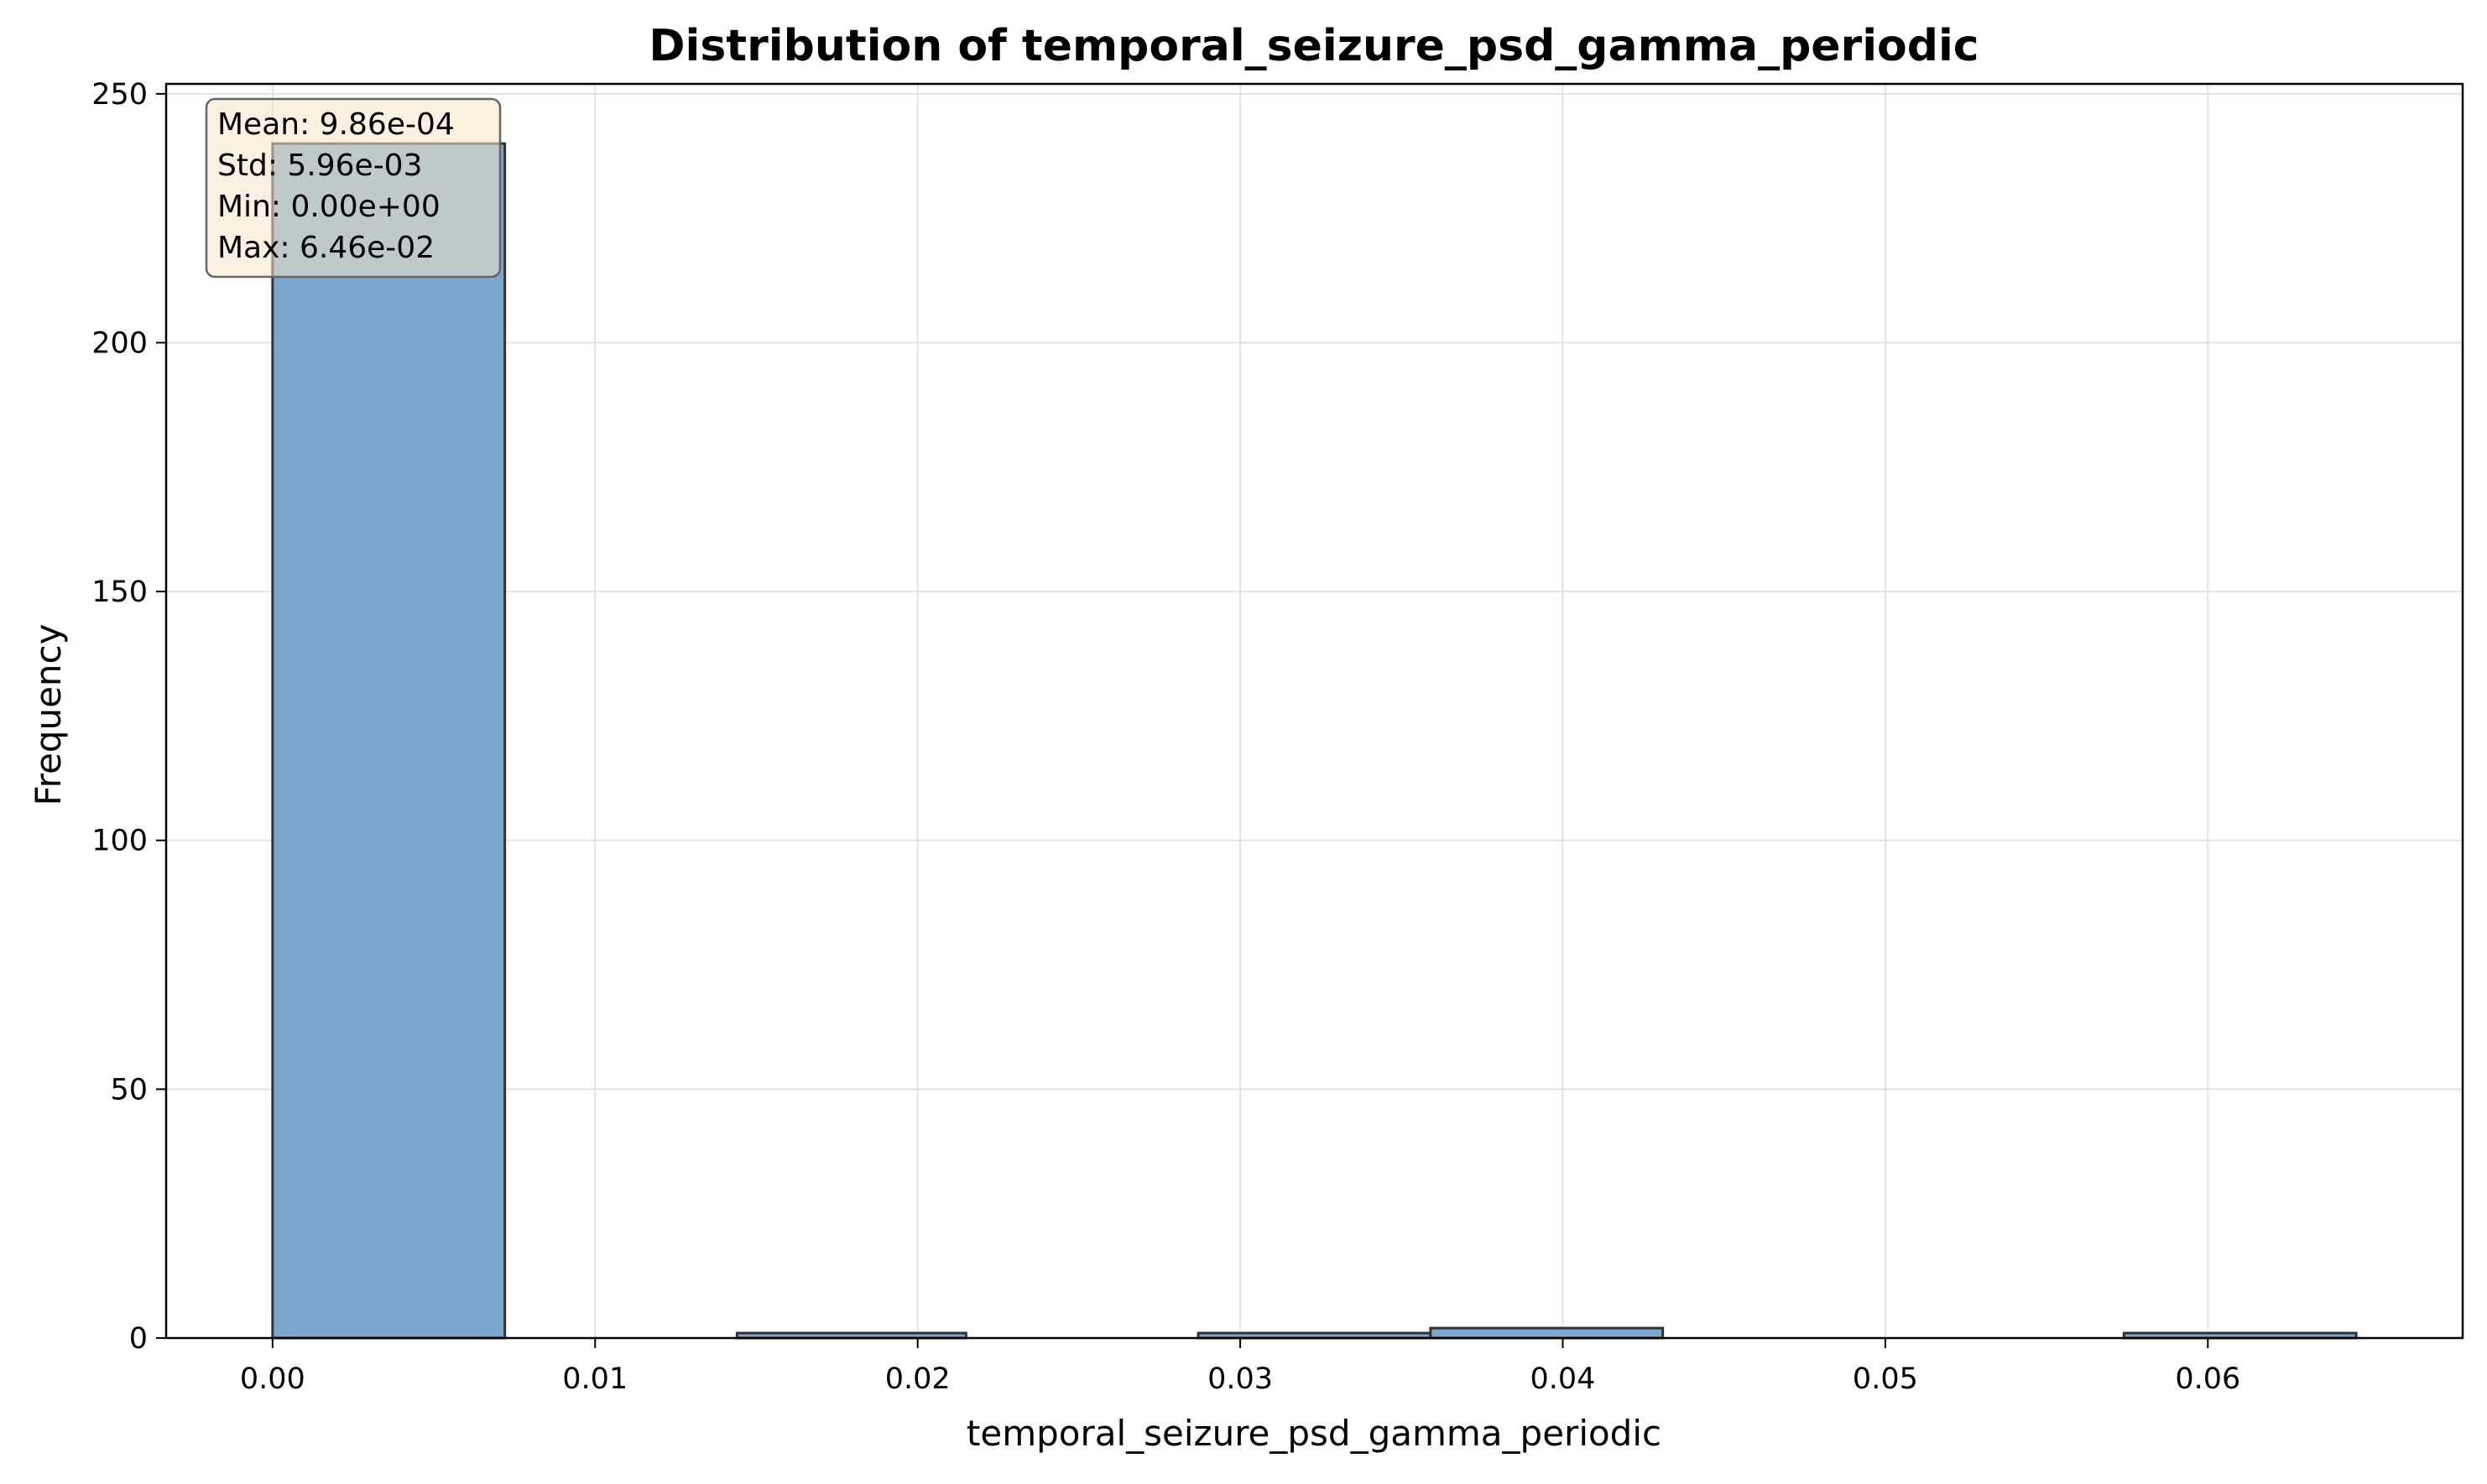 The height and width of the screenshot is (1484, 2487). I want to click on y-tick-label: 250, so click(120, 95).